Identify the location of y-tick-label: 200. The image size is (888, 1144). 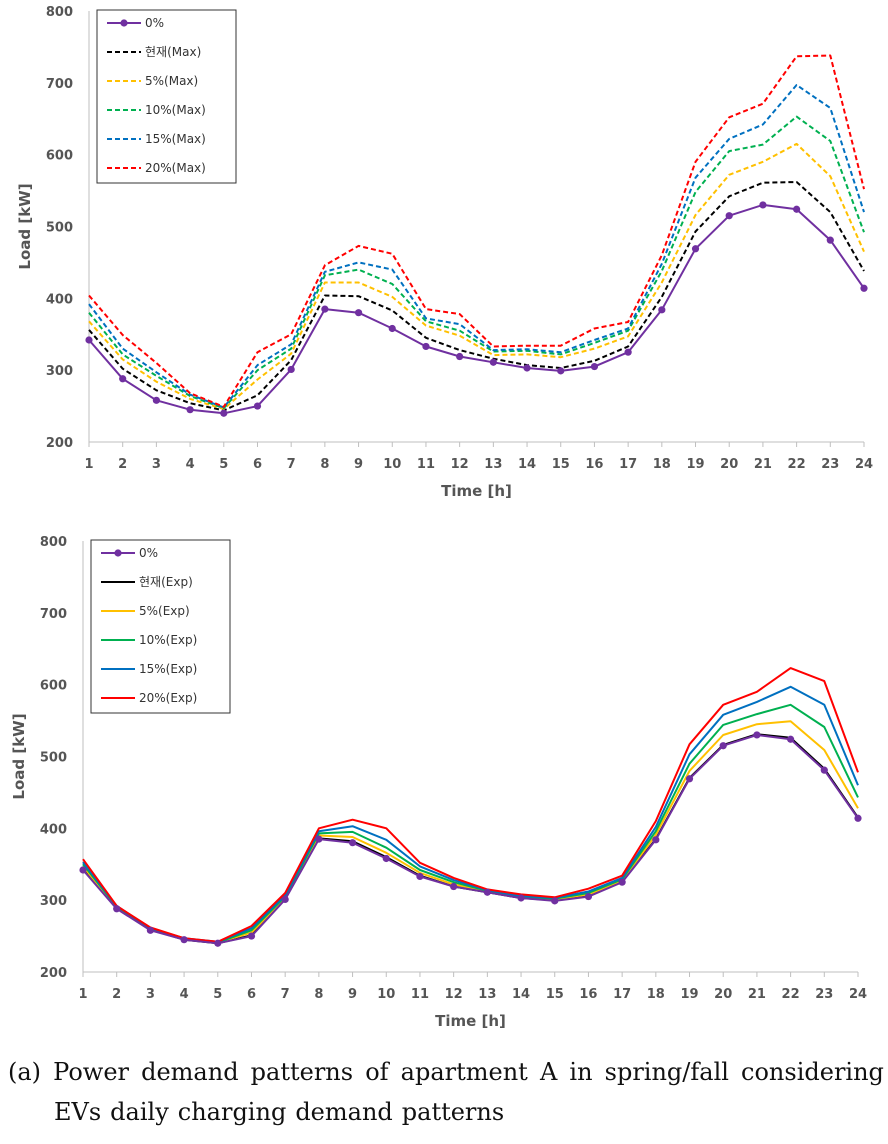
(53, 973).